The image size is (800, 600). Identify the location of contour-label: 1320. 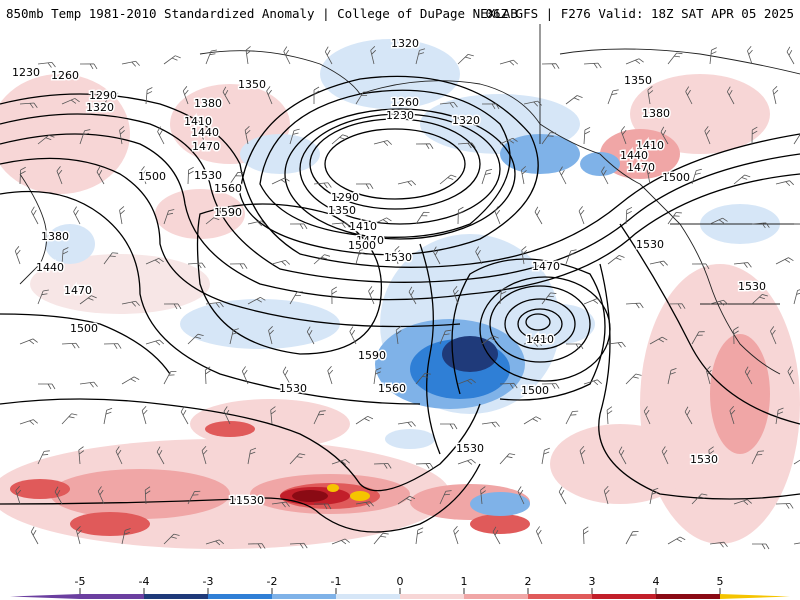
(100, 107).